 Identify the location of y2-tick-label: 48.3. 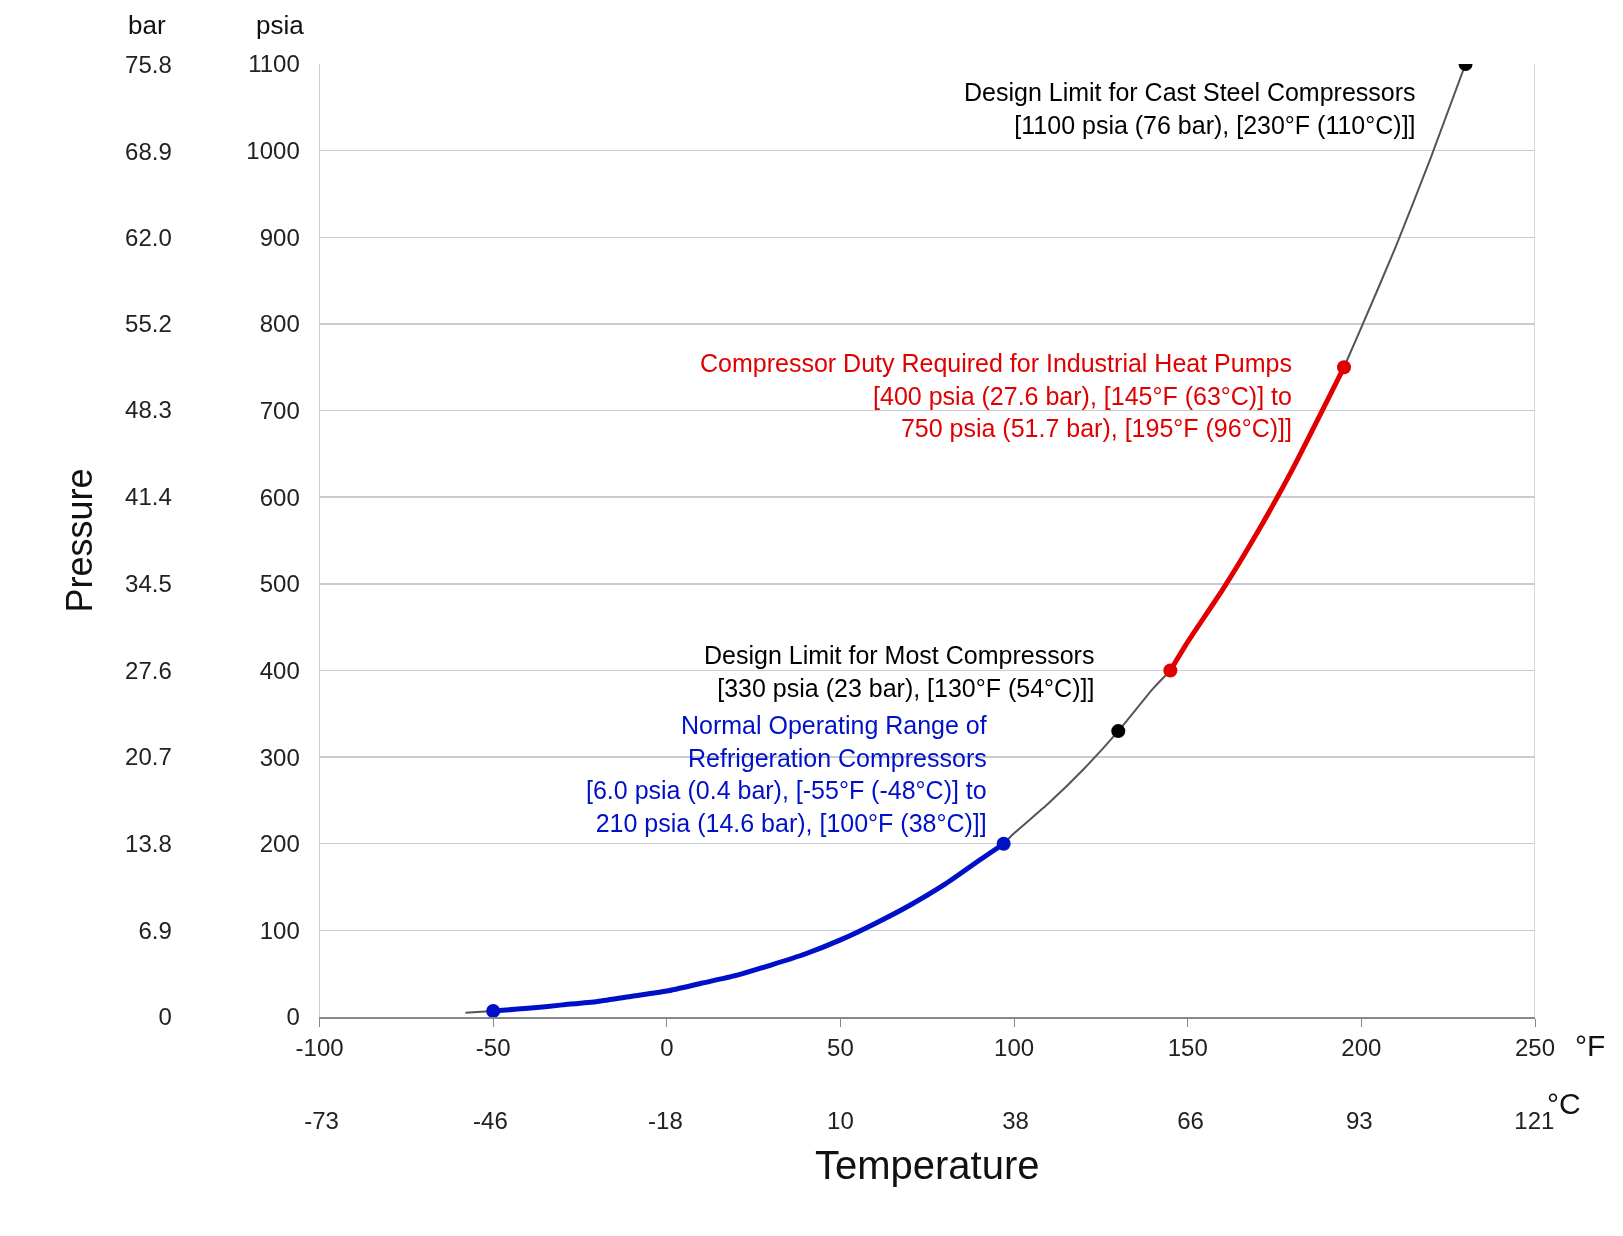
(148, 410).